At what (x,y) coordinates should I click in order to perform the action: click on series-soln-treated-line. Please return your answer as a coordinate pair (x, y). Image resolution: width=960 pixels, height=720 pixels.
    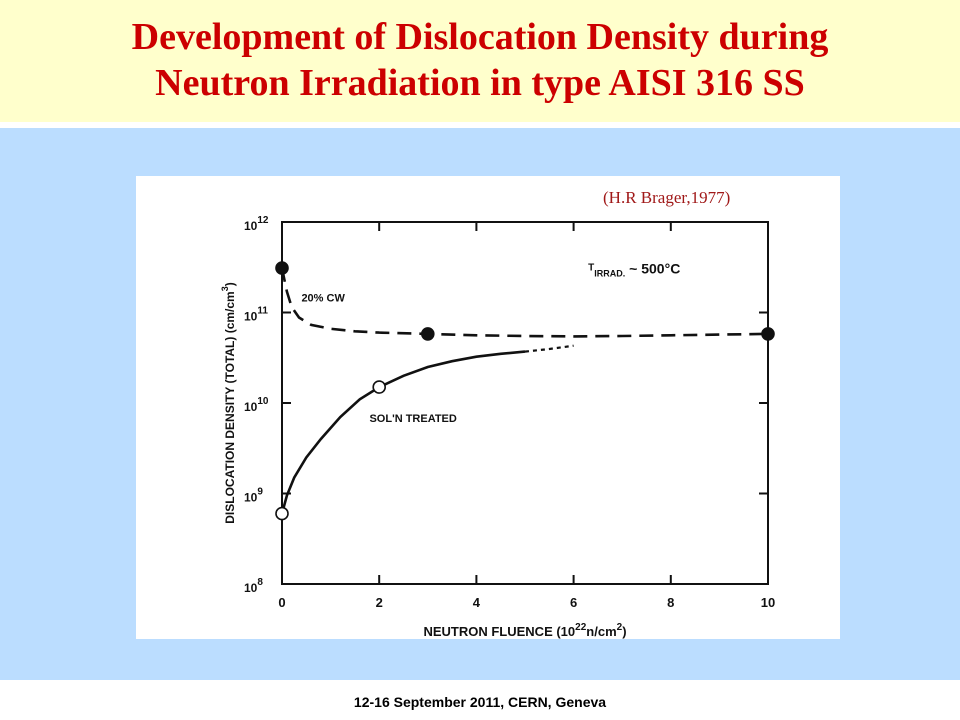
    Looking at the image, I should click on (403, 432).